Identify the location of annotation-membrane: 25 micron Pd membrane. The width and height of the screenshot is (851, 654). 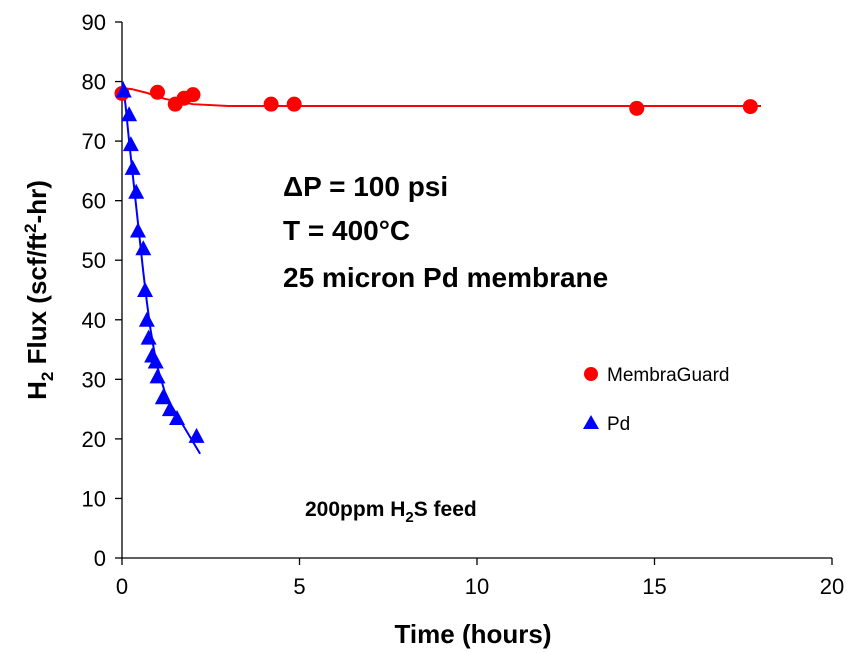
(445, 277).